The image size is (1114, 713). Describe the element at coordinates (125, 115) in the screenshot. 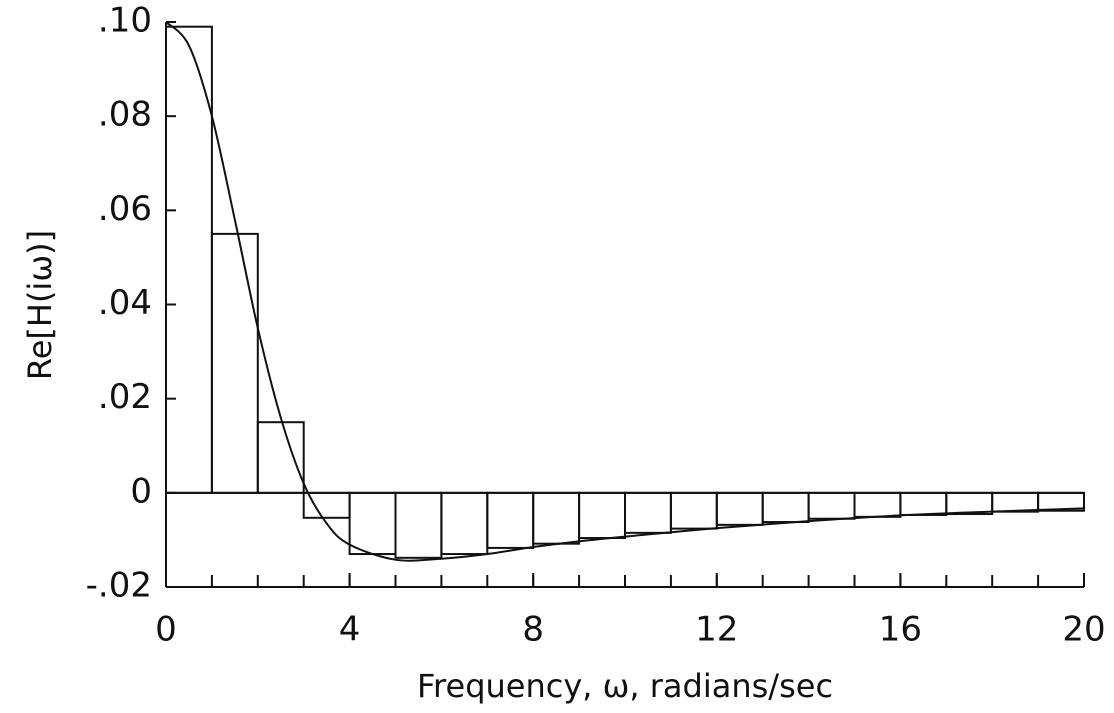

I see `y-tick-label: .08` at that location.